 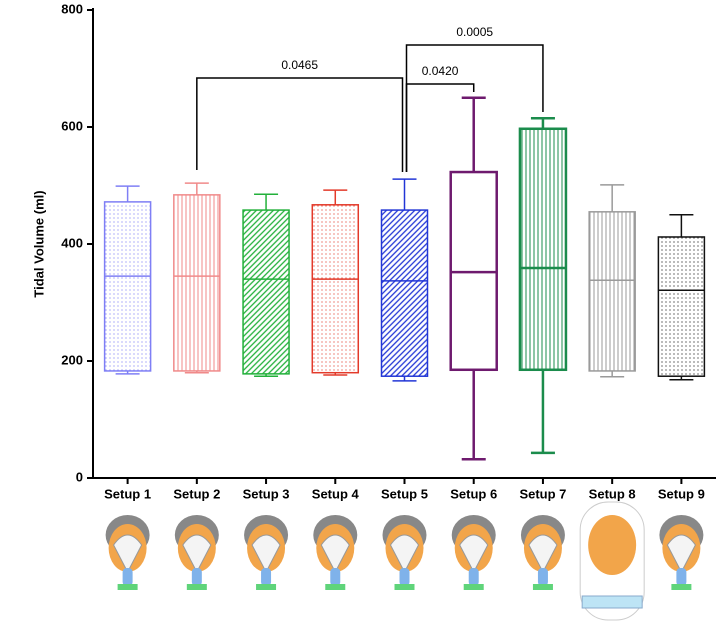 What do you see at coordinates (440, 71) in the screenshot?
I see `p-value: 0.0420` at bounding box center [440, 71].